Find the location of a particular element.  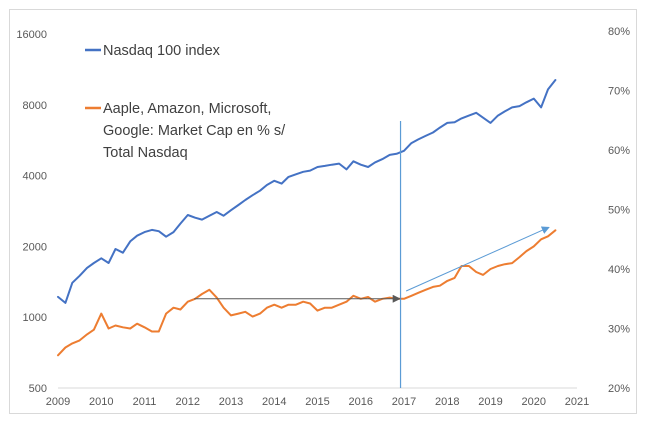

y-right-tick-label: 30% is located at coordinates (619, 330).